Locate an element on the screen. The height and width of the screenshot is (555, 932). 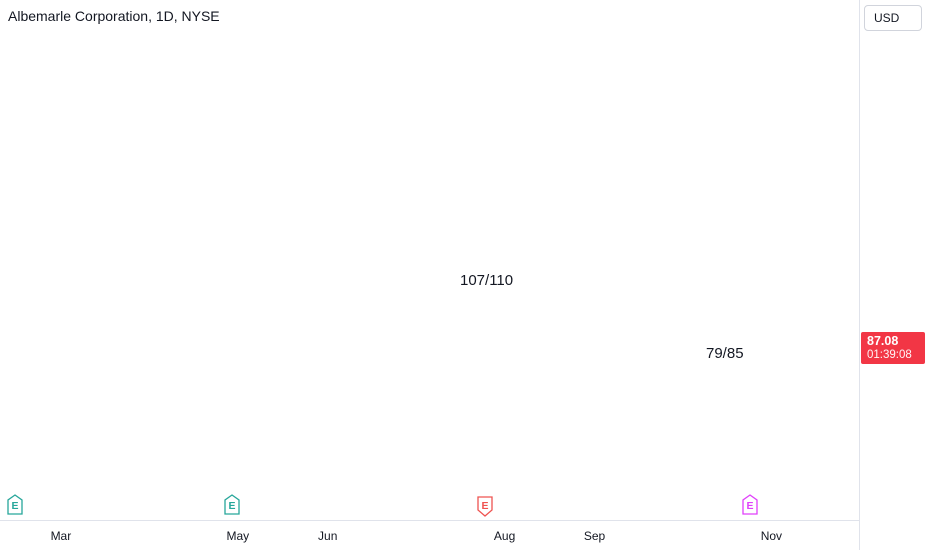
target-zone-label: 79/85 is located at coordinates (725, 353).